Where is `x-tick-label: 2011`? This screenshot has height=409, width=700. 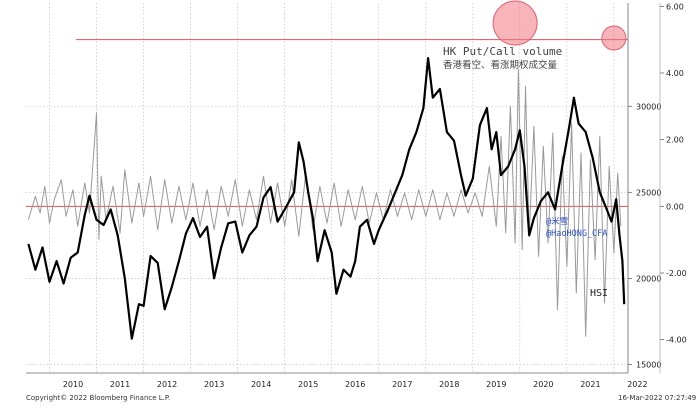
x-tick-label: 2011 is located at coordinates (120, 384).